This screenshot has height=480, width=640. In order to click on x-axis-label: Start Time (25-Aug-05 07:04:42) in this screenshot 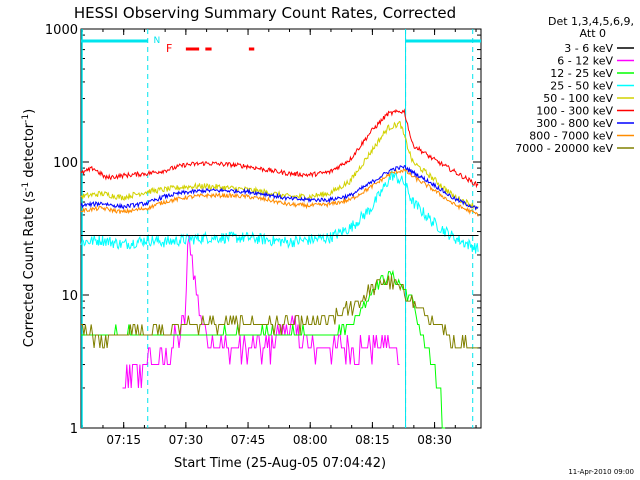, I will do `click(280, 463)`.